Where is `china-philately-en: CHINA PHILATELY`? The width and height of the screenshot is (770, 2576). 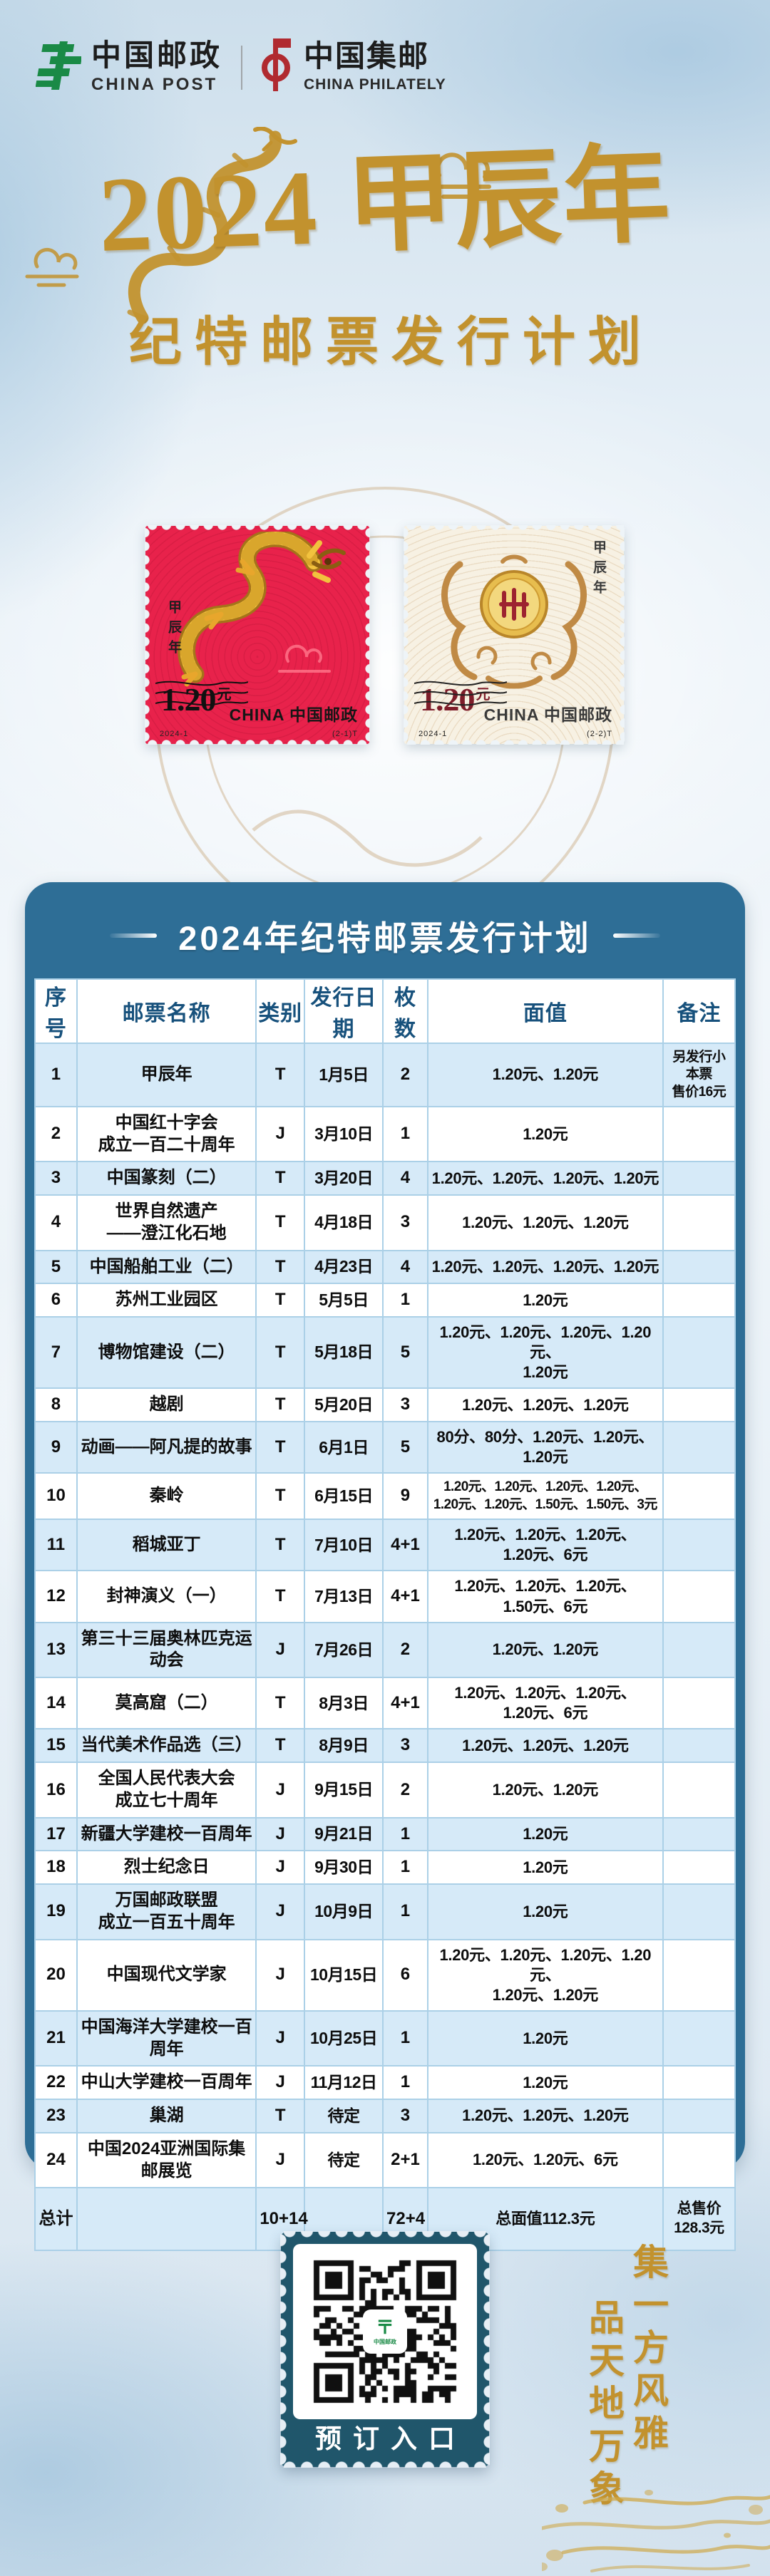
china-philately-en: CHINA PHILATELY is located at coordinates (375, 84).